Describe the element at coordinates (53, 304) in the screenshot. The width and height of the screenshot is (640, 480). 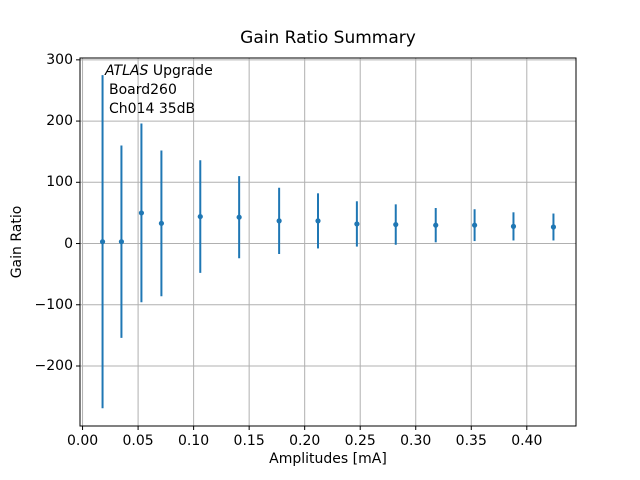
I see `y-tick-label: −100` at that location.